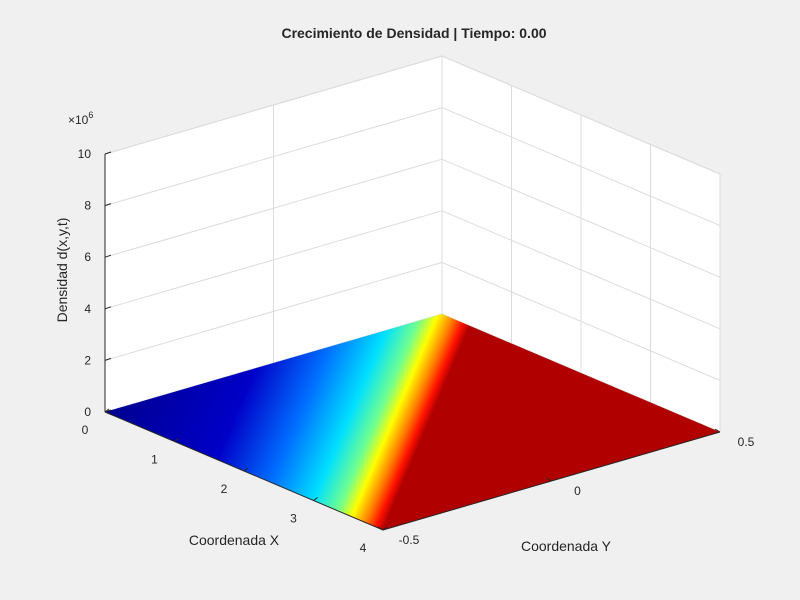 The width and height of the screenshot is (800, 600). What do you see at coordinates (413, 33) in the screenshot?
I see `chart-title: Crecimiento de Densidad | Tiempo: 0.00` at bounding box center [413, 33].